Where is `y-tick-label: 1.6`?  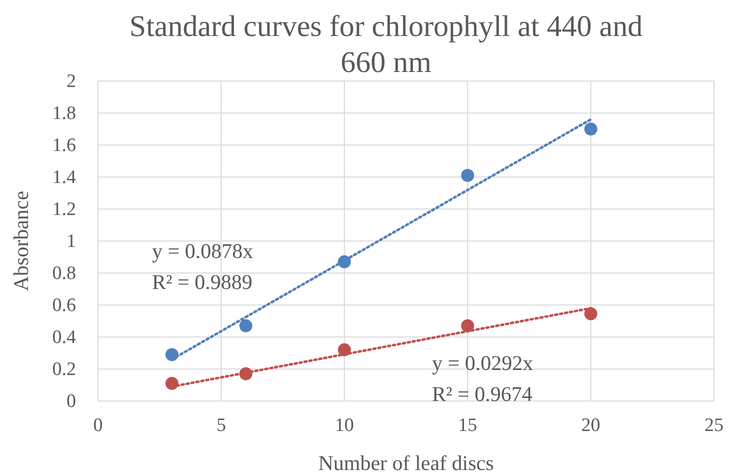 y-tick-label: 1.6 is located at coordinates (64, 145).